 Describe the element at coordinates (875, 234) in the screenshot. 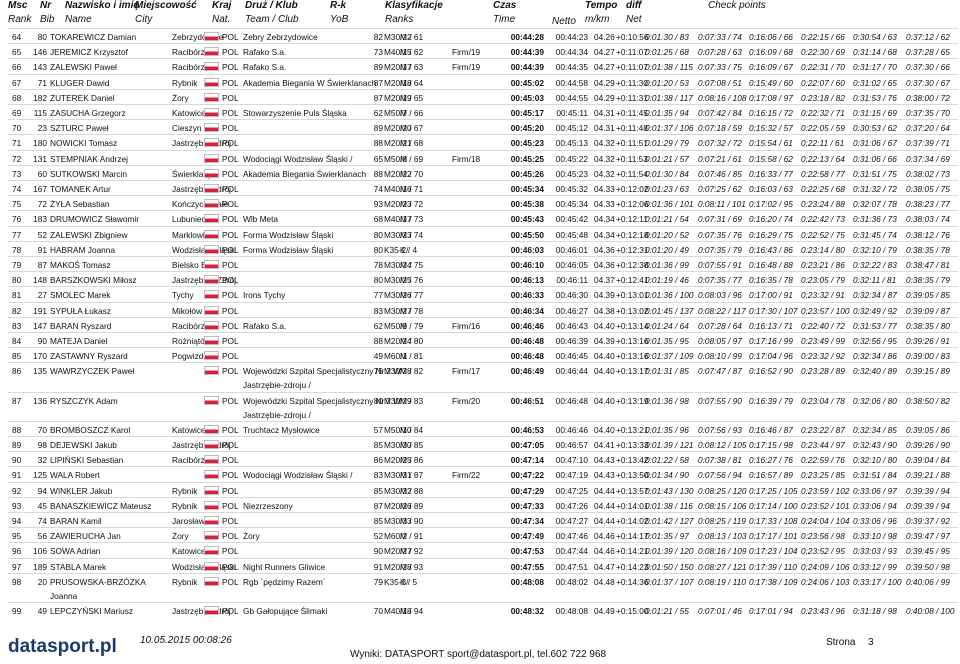

I see `checkpoint: 0:31:45 / 74` at that location.